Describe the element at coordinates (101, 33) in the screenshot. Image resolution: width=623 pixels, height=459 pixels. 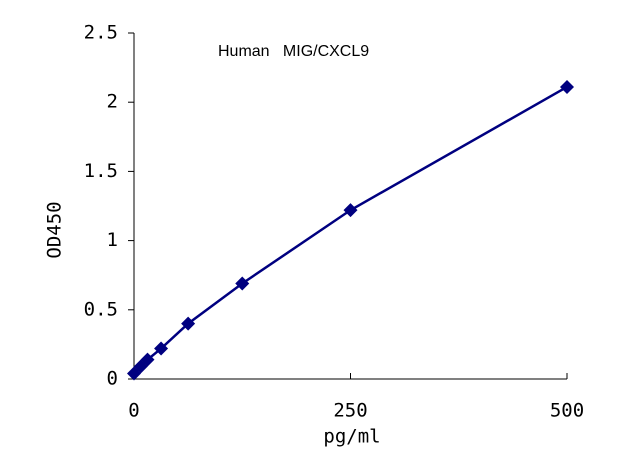
I see `y-tick-label: 2.5` at that location.